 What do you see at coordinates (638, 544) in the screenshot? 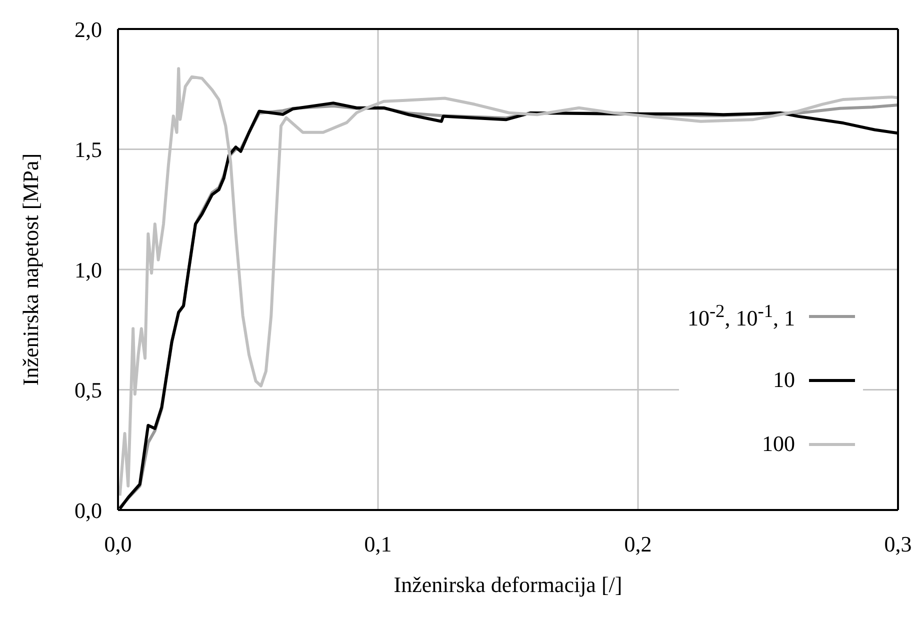
I see `x-tick-label: 0,2` at bounding box center [638, 544].